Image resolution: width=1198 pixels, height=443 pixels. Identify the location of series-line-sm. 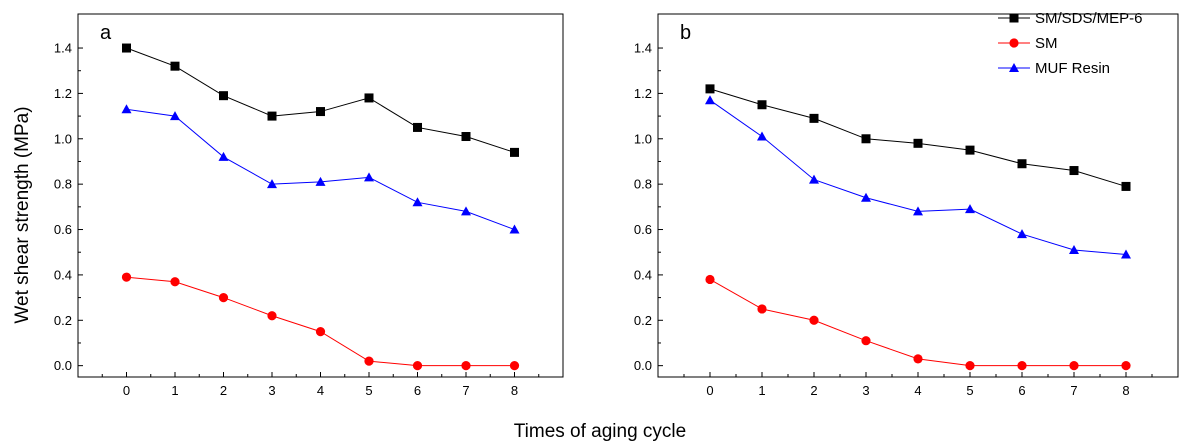
(320, 321).